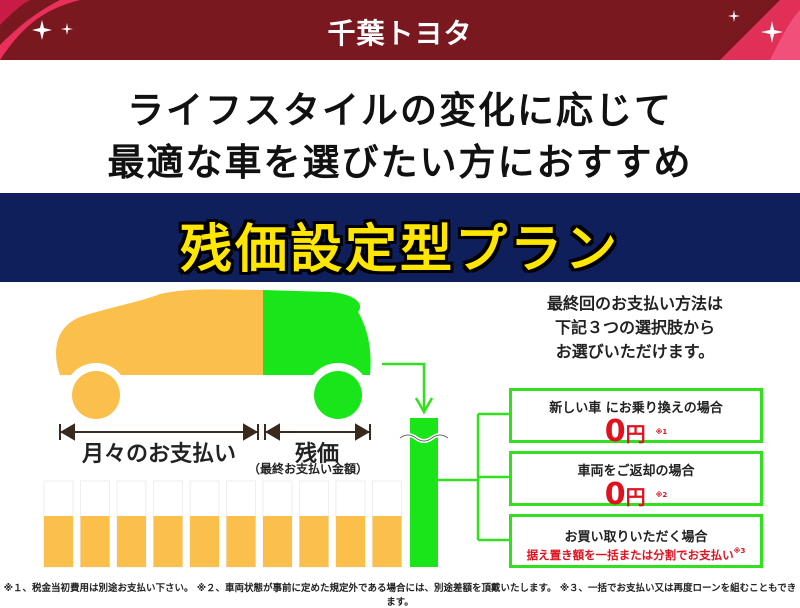 The height and width of the screenshot is (608, 800). What do you see at coordinates (636, 537) in the screenshot?
I see `option-title: お買い取りいただく場合` at bounding box center [636, 537].